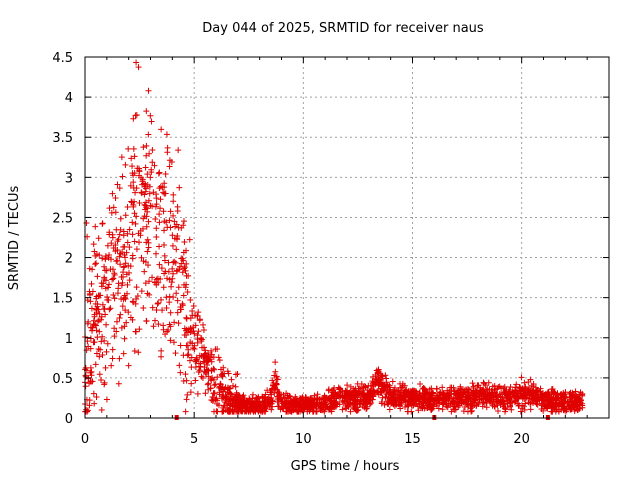  I want to click on y-axis-label: SRMTID / TECUs, so click(14, 238).